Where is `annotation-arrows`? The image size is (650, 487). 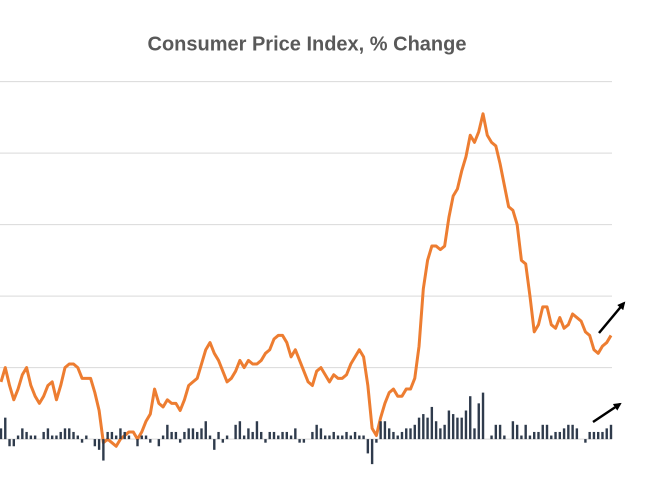
annotation-arrows is located at coordinates (609, 362).